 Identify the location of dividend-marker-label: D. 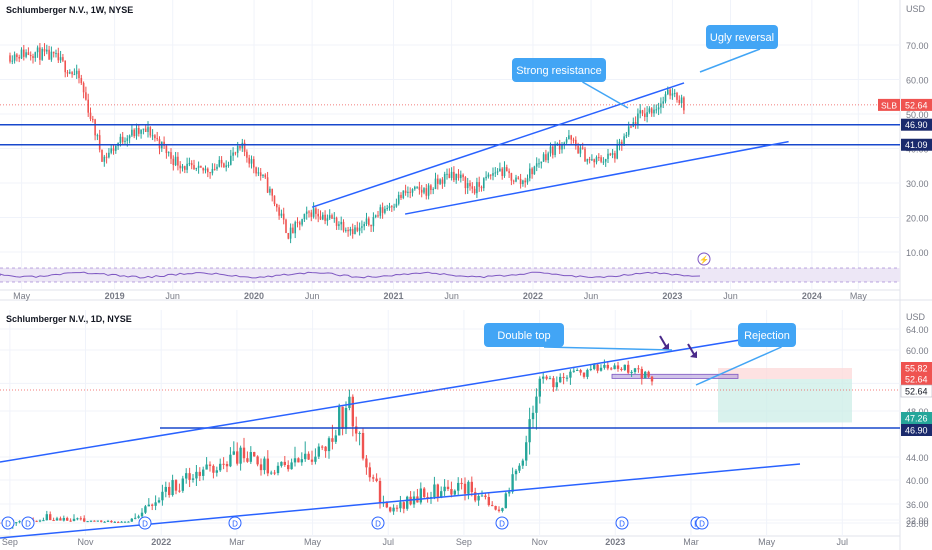
(8, 524).